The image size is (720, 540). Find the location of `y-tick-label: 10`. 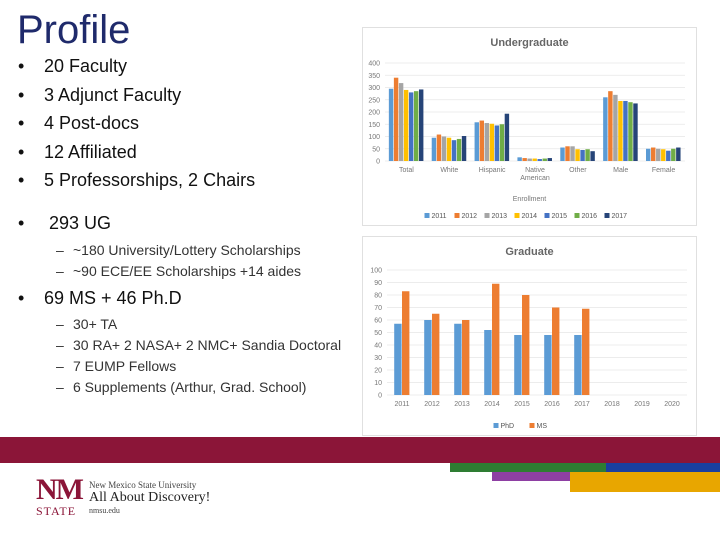

y-tick-label: 10 is located at coordinates (378, 383).